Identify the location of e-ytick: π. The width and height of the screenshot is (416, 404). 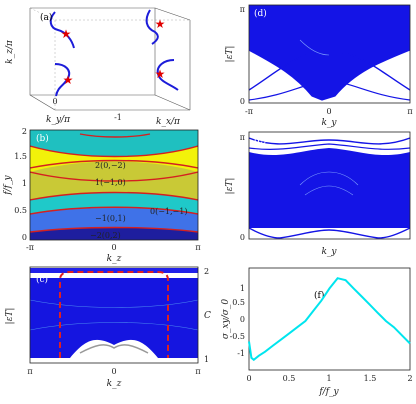
(242, 137).